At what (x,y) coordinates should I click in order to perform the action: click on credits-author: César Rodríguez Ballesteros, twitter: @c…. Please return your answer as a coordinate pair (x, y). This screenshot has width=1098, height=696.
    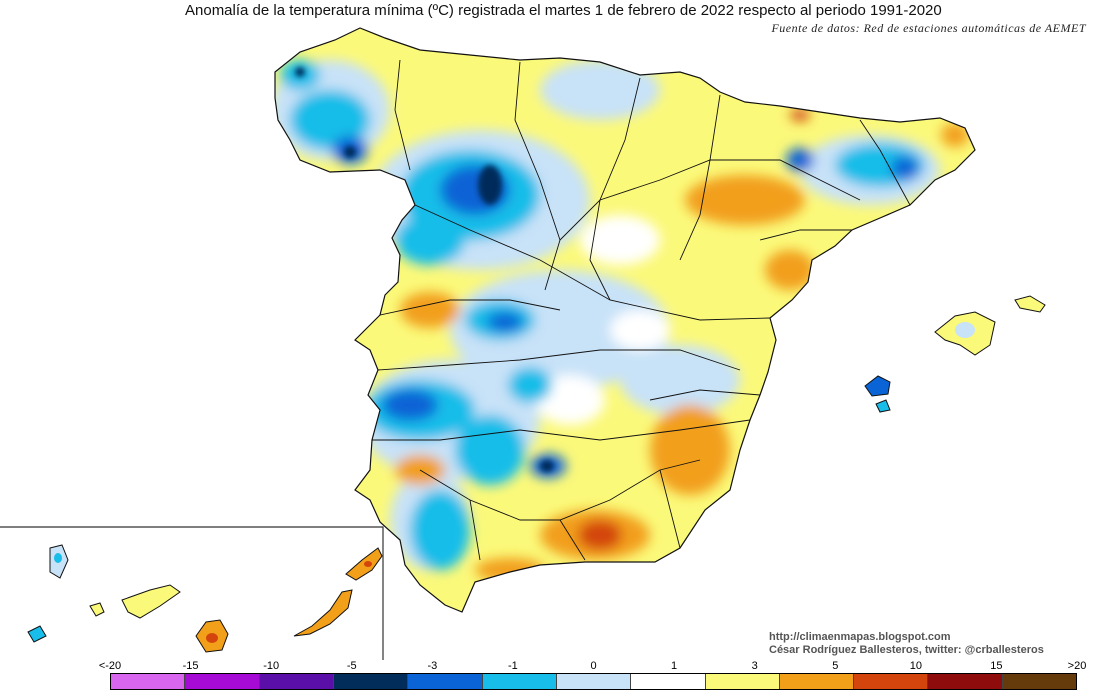
    Looking at the image, I should click on (906, 650).